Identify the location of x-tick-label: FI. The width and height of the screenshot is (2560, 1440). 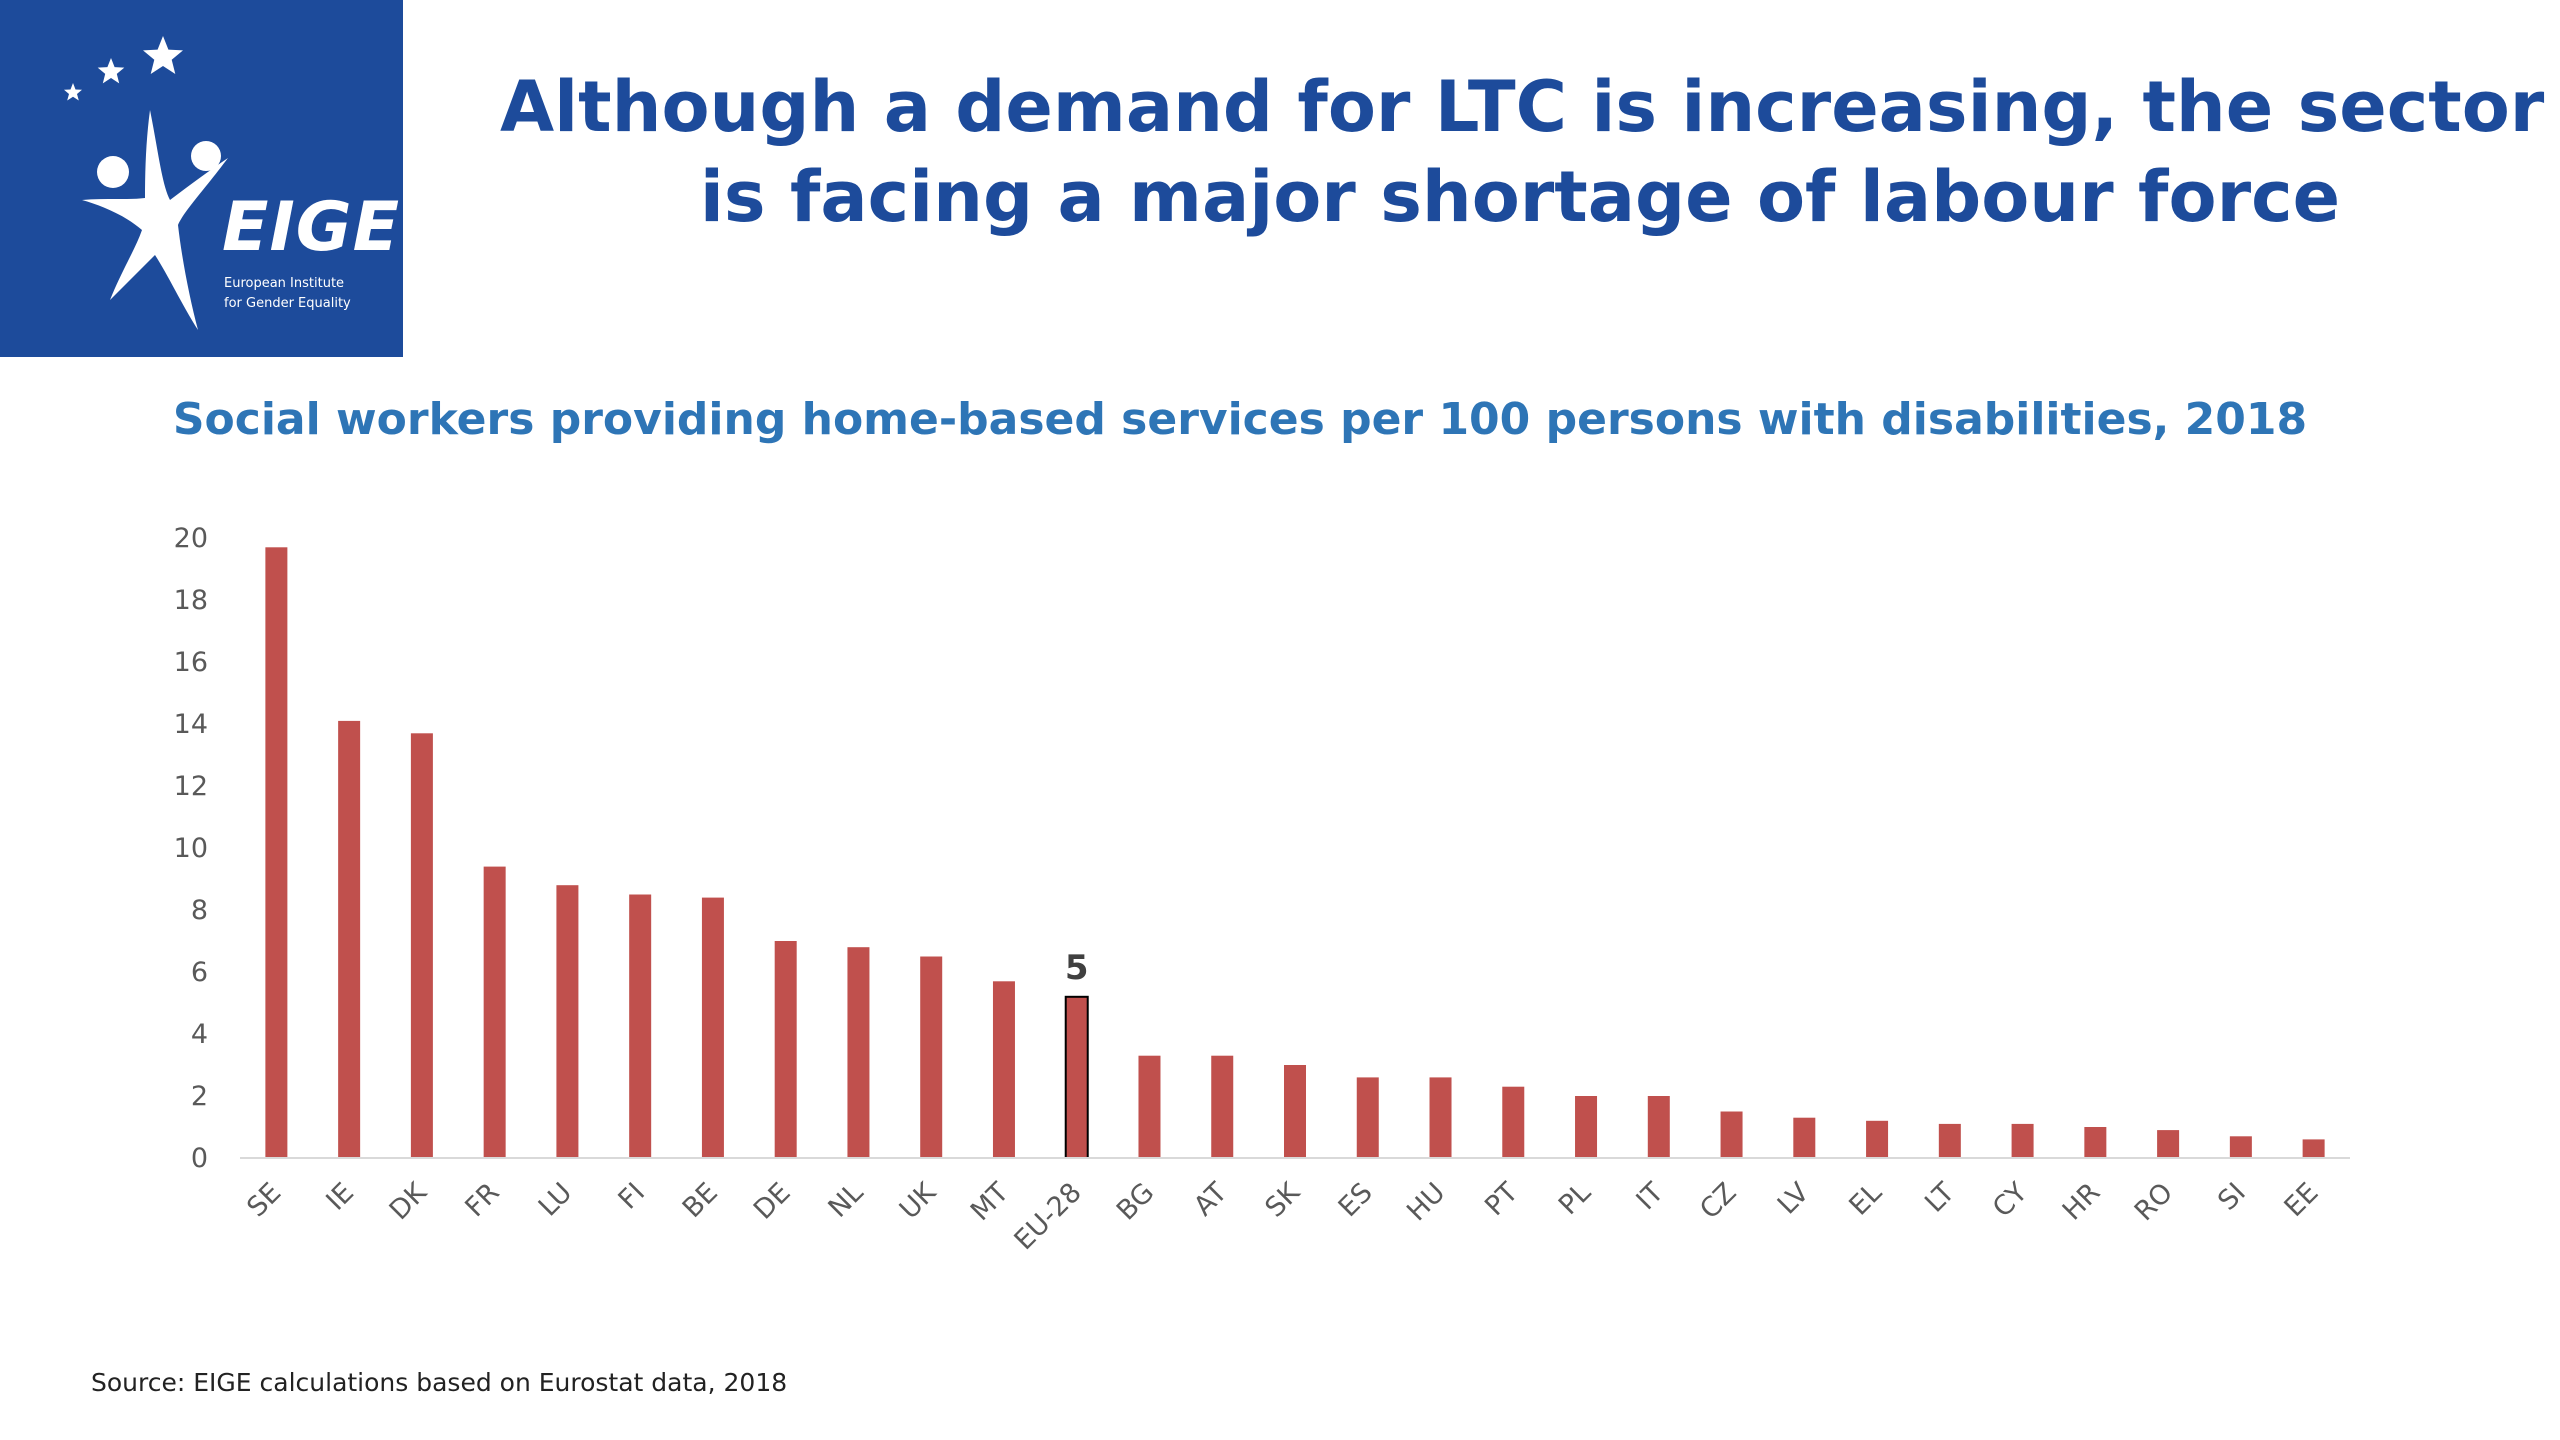
(632, 1196).